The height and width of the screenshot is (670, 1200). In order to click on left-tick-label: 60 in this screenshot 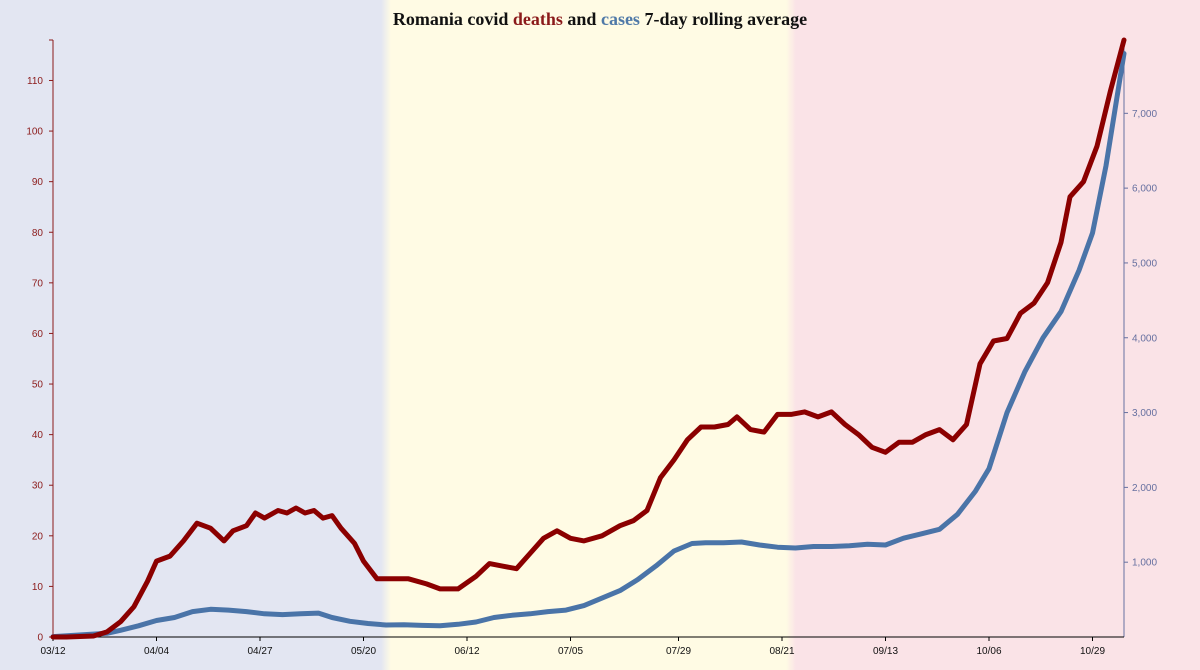, I will do `click(38, 334)`.